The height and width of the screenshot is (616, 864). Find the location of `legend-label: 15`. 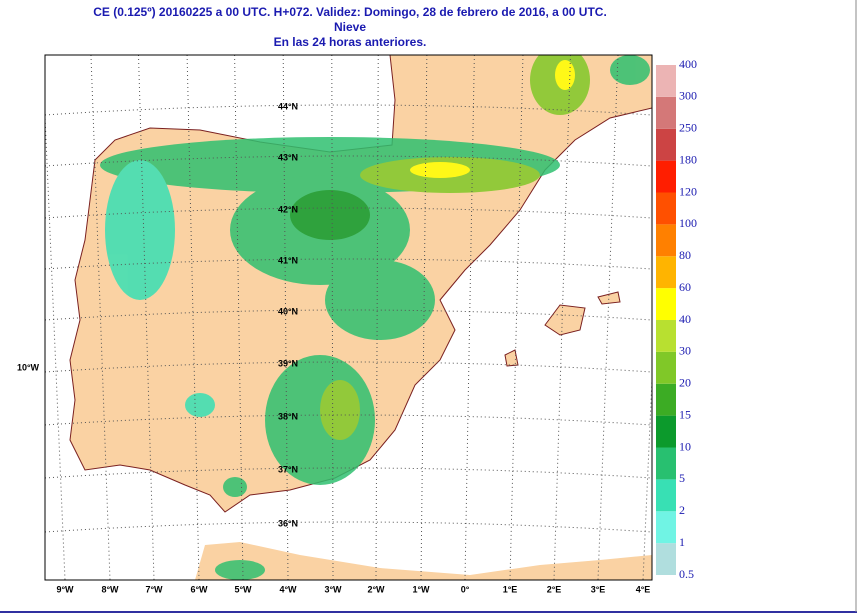

legend-label: 15 is located at coordinates (685, 414).